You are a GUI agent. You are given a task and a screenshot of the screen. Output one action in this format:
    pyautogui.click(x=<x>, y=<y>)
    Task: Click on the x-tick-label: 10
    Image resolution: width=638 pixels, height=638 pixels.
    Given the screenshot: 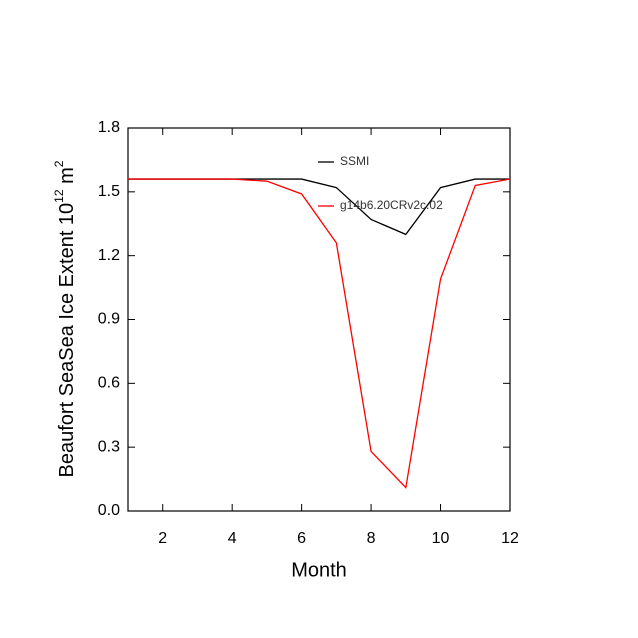 What is the action you would take?
    pyautogui.click(x=441, y=538)
    